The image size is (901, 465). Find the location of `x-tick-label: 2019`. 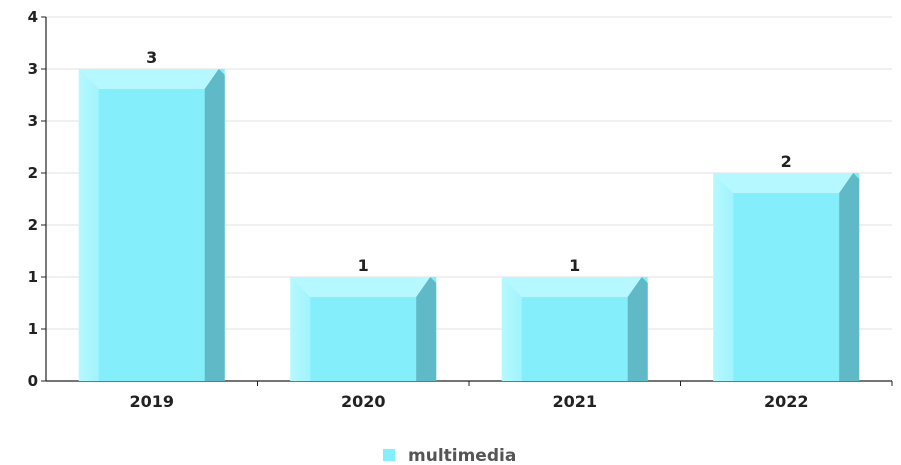

x-tick-label: 2019 is located at coordinates (151, 401).